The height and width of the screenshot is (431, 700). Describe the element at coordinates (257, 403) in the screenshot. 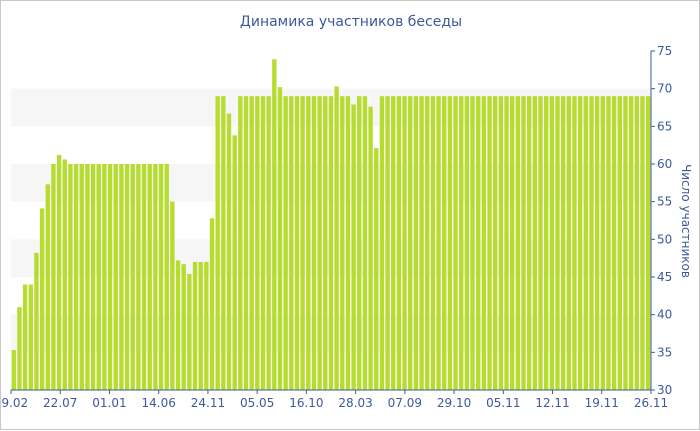

I see `x-tick-label: 05.05` at that location.